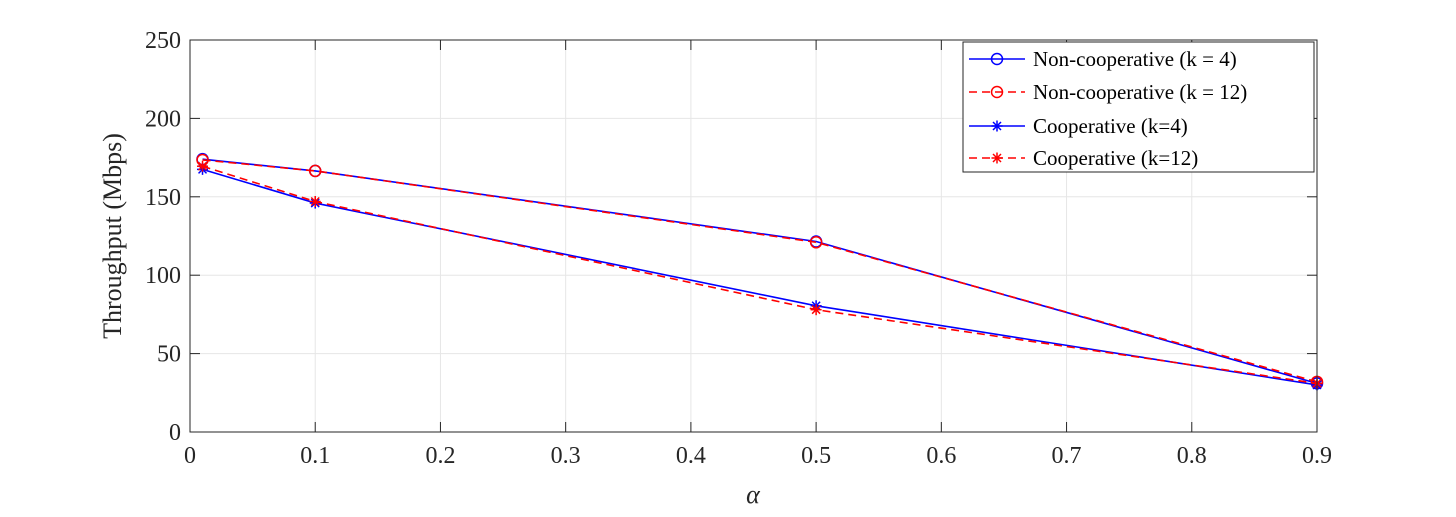  Describe the element at coordinates (1115, 158) in the screenshot. I see `legend-label: Cooperative (k=12)` at that location.